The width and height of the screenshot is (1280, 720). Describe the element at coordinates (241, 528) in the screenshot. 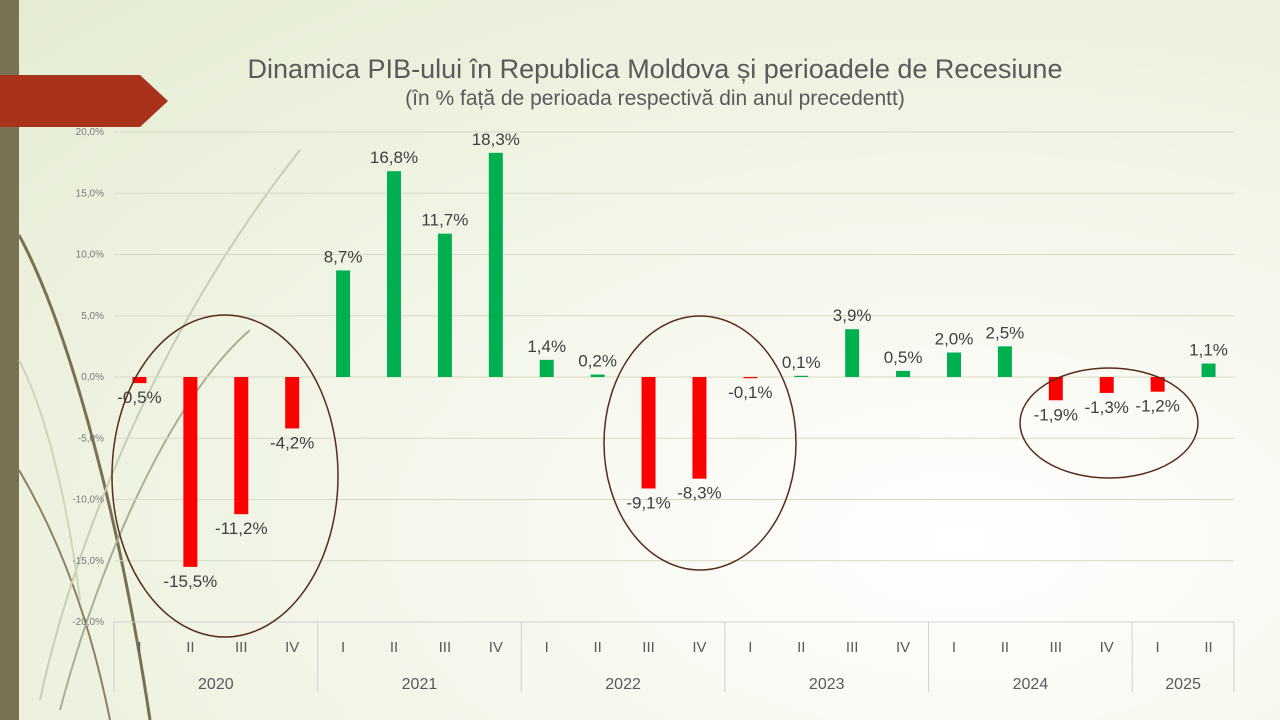

I see `data-label: -11,2%` at that location.